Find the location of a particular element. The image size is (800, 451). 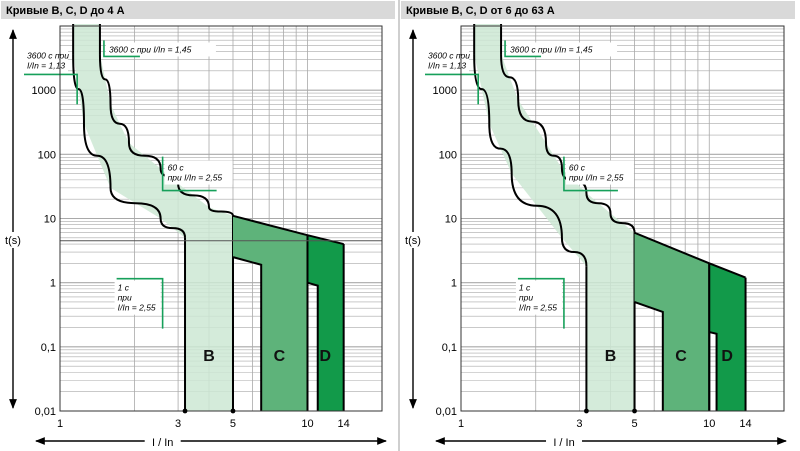

chart-title: Кривые B, C, D до 4 А is located at coordinates (65, 11).